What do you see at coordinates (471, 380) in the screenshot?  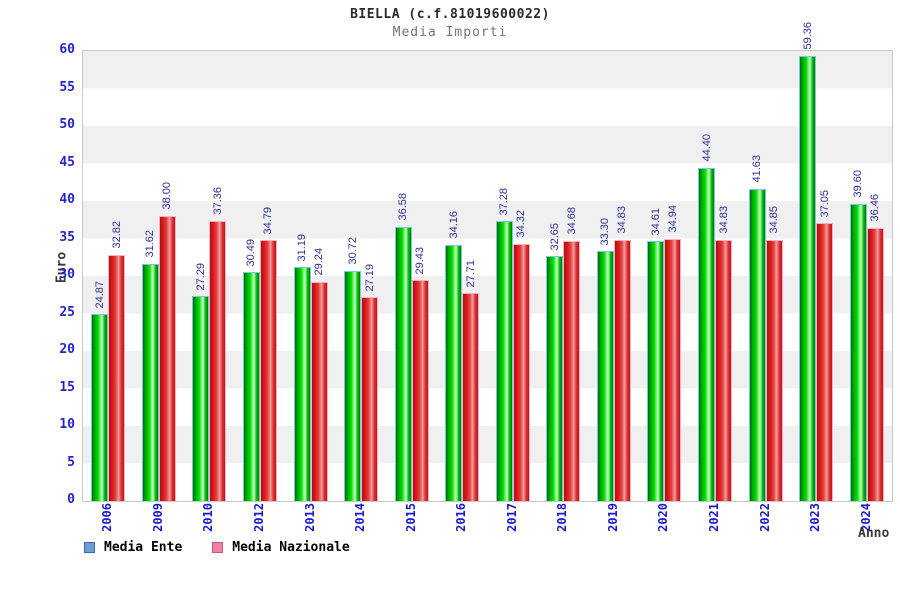 I see `bar-media-nazionale-2016: 27.71` at bounding box center [471, 380].